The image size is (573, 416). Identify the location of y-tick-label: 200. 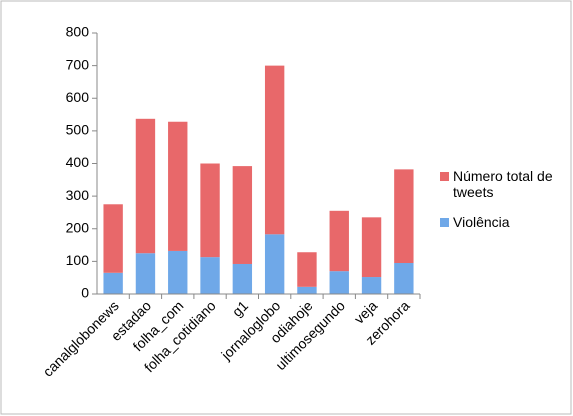
(78, 227).